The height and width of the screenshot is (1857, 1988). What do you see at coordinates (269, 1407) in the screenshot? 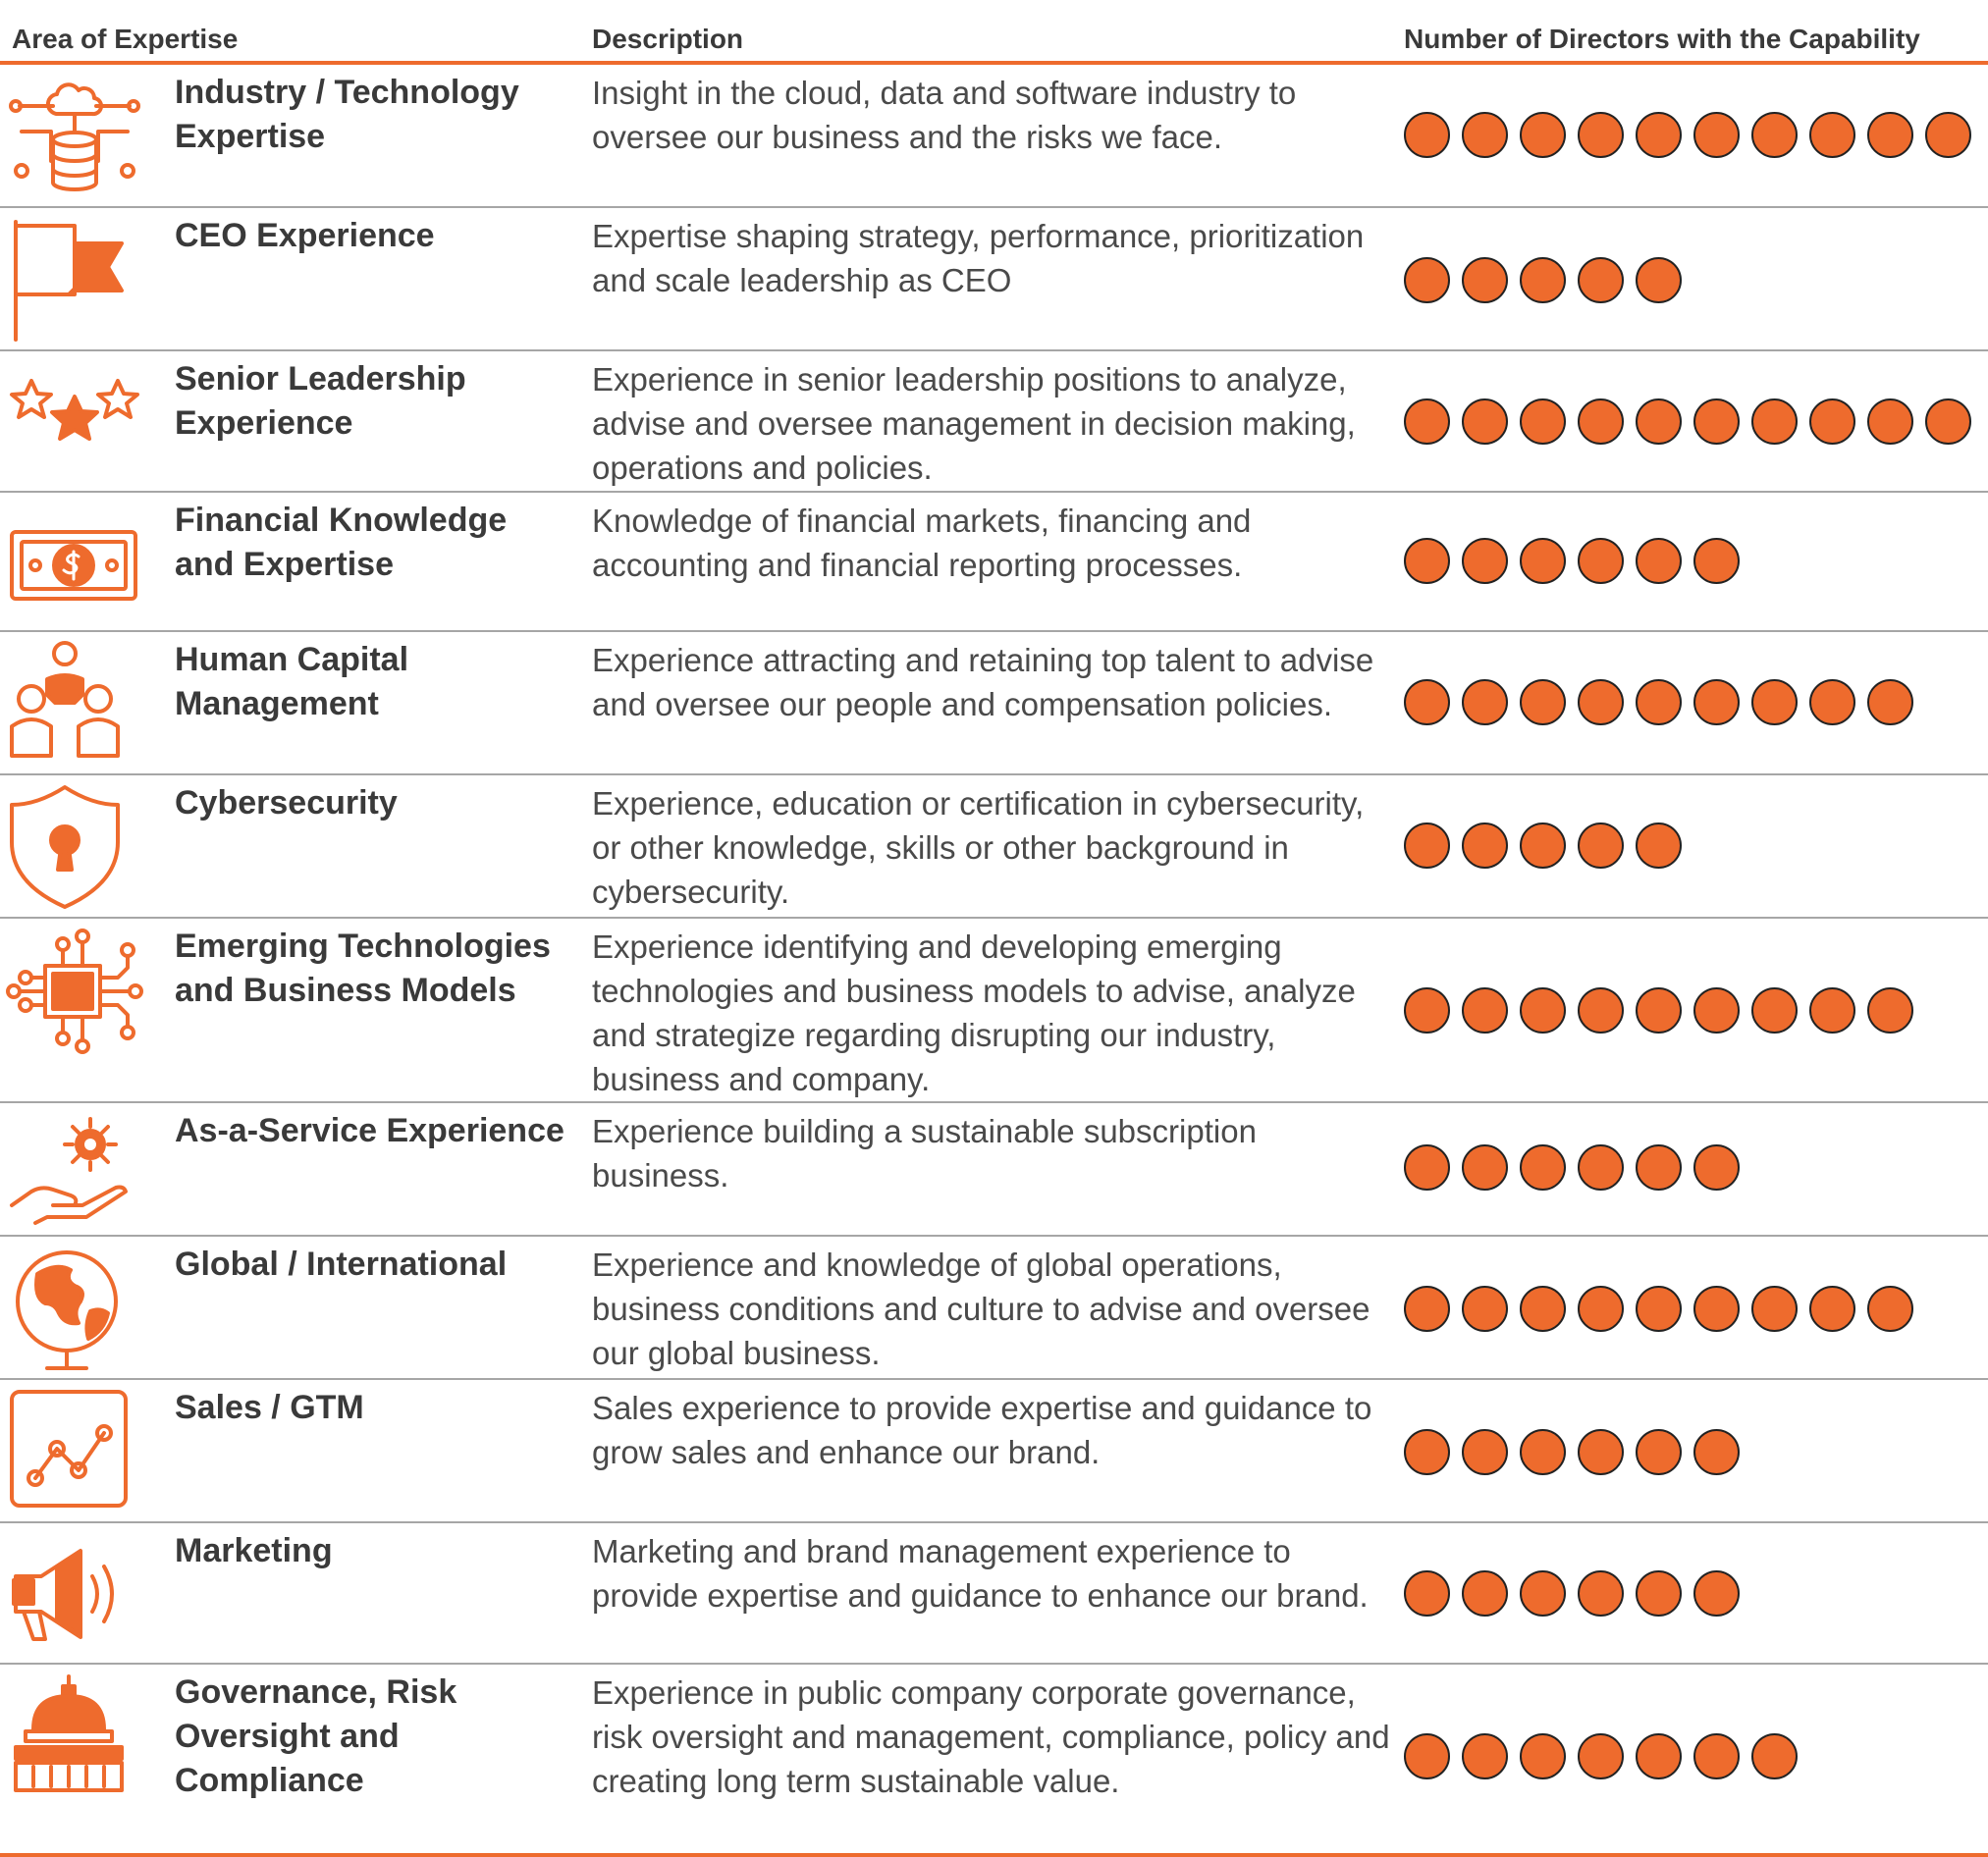
I see `area-name: Sales / GTM` at bounding box center [269, 1407].